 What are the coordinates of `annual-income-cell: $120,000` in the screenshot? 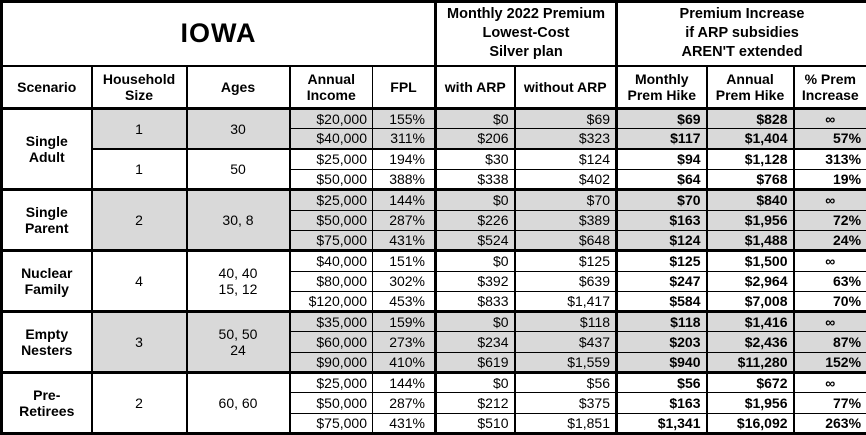 It's located at (330, 301).